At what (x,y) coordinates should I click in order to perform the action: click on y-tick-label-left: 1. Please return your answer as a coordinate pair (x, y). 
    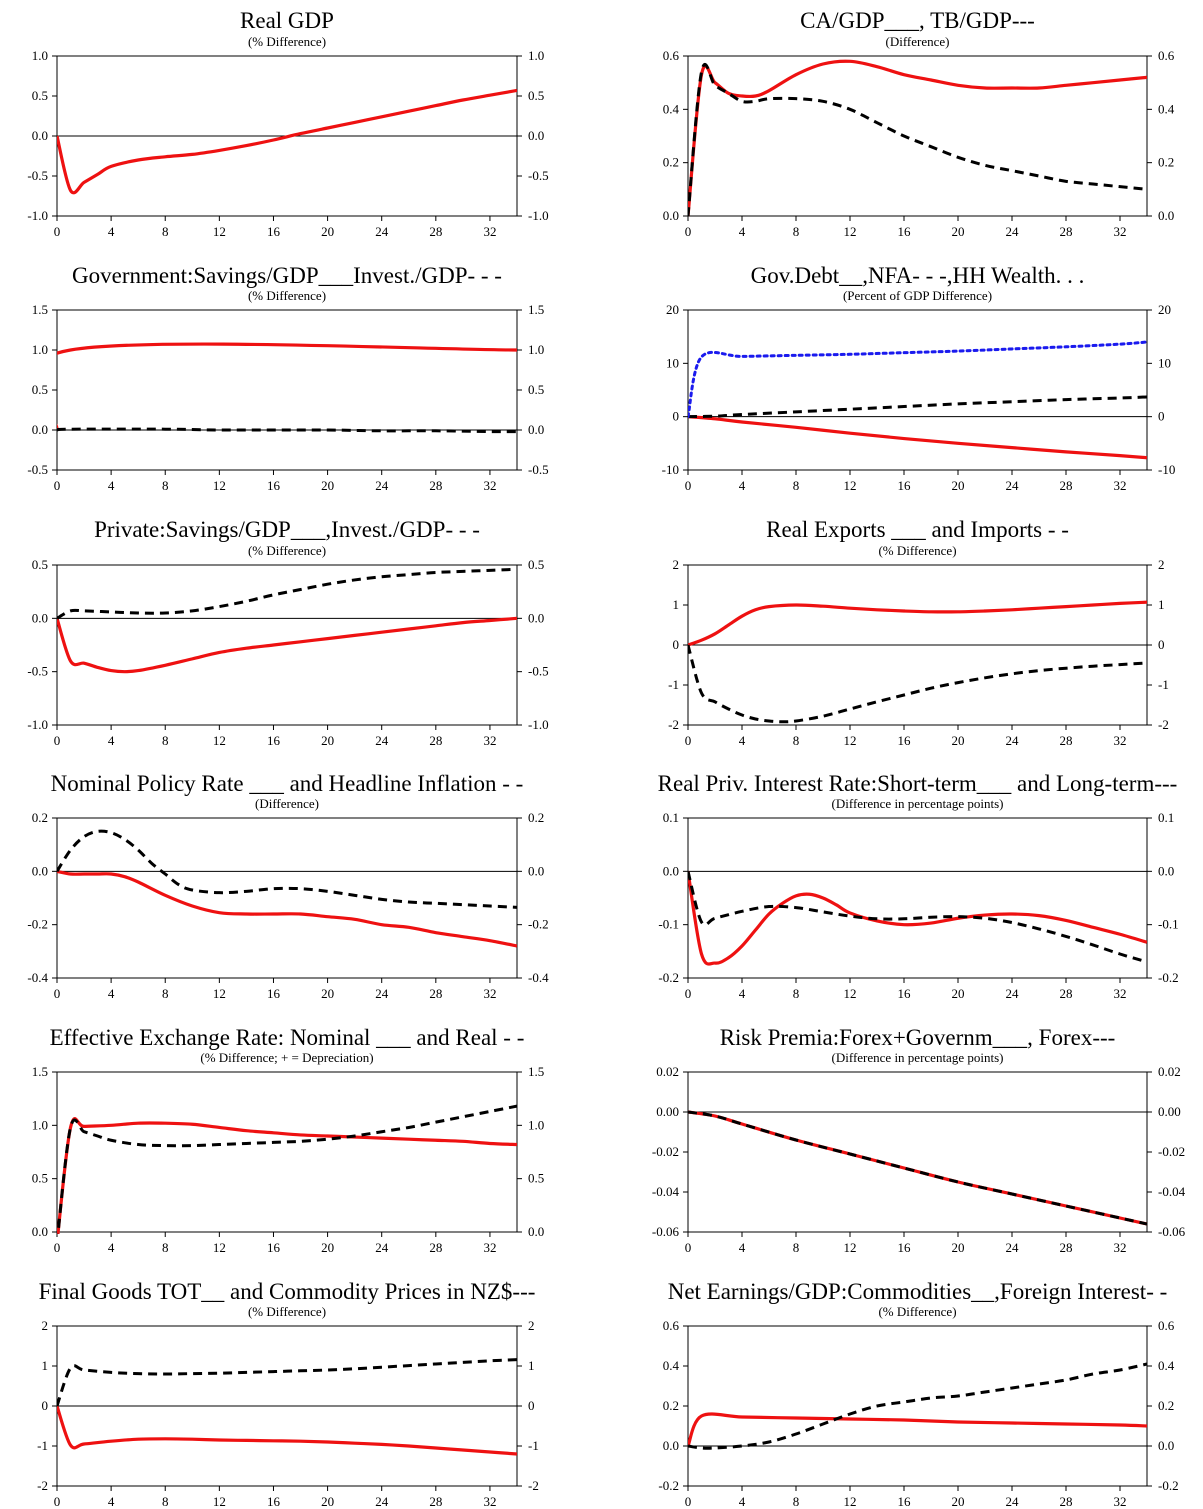
    Looking at the image, I should click on (676, 604).